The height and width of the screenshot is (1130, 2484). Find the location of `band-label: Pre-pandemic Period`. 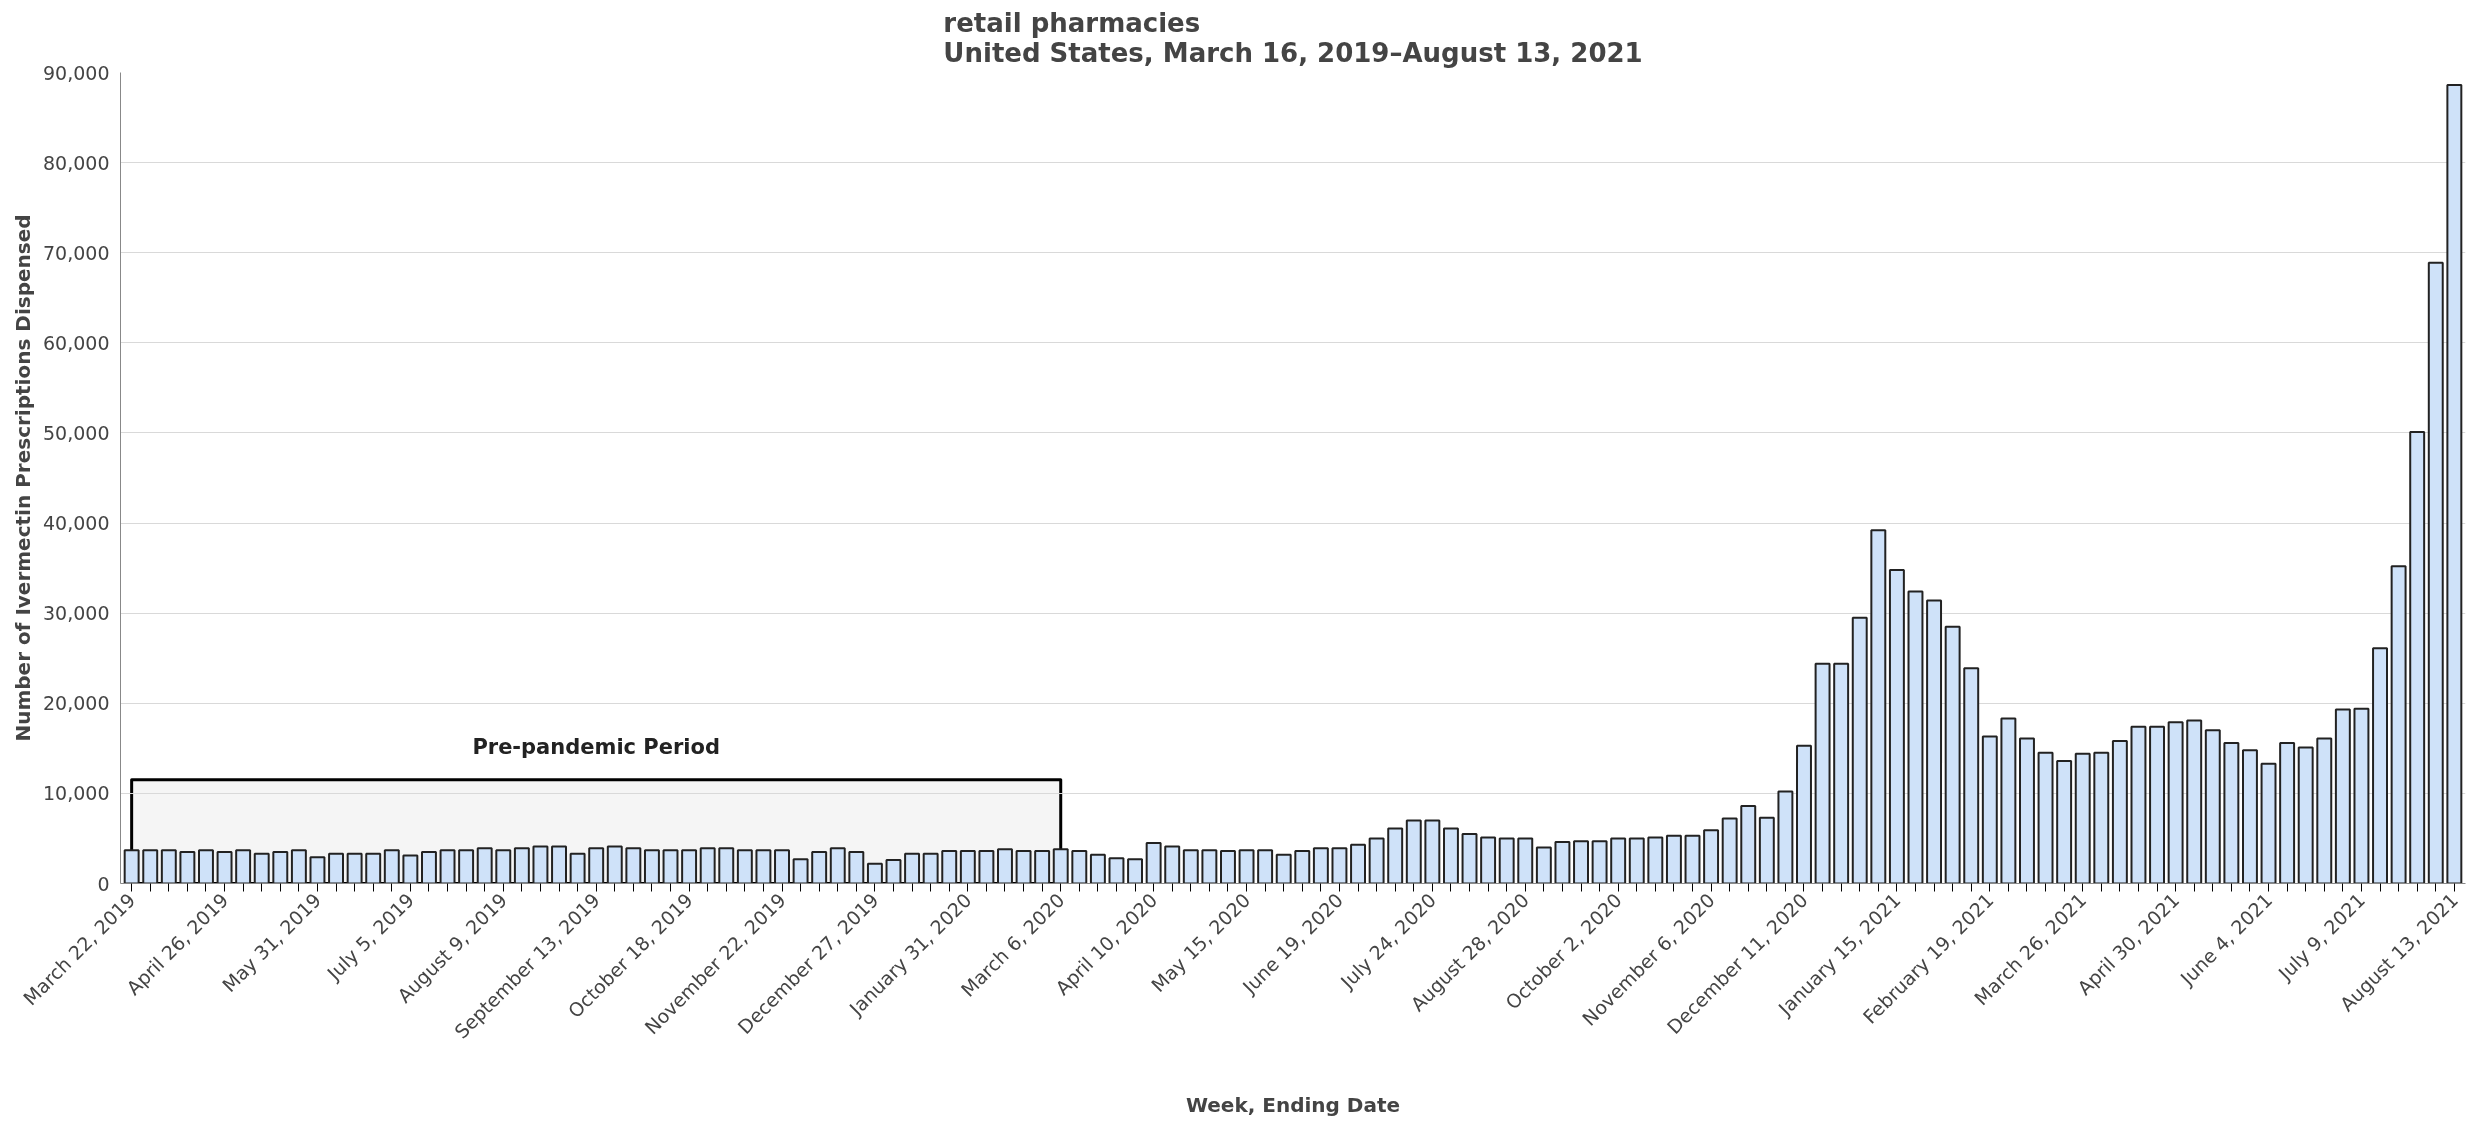

band-label: Pre-pandemic Period is located at coordinates (596, 747).